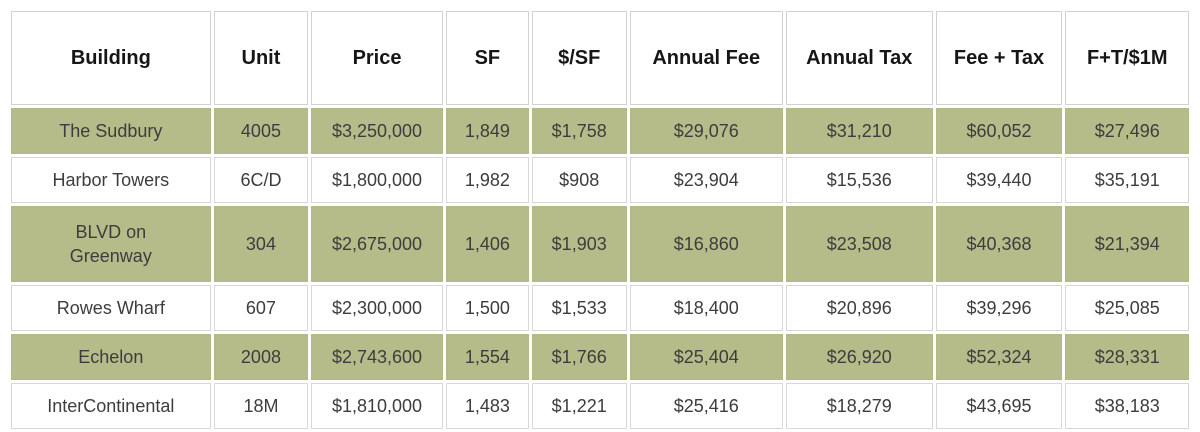 The image size is (1200, 432). I want to click on cell-unit: 304, so click(261, 244).